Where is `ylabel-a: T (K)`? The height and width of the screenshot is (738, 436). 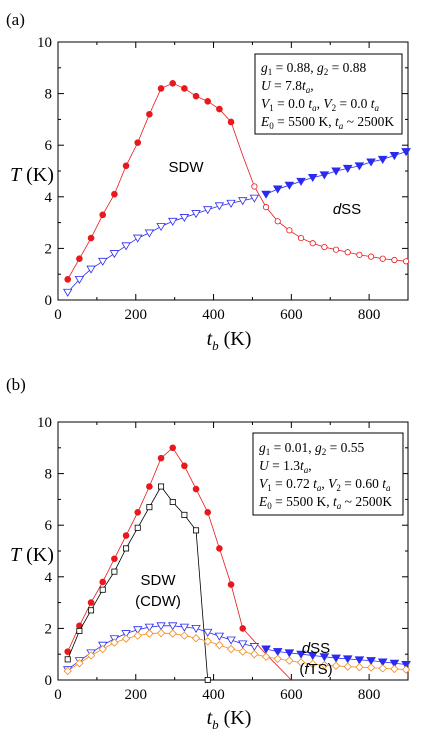 ylabel-a: T (K) is located at coordinates (32, 175).